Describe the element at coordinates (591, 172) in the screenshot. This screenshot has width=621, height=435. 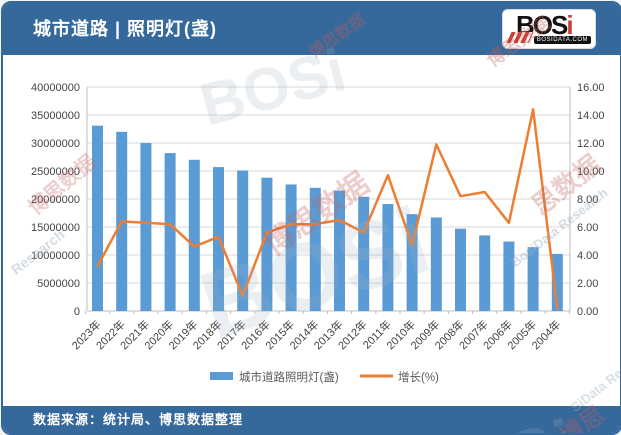
I see `right-axis-tick-label: 10.00` at that location.